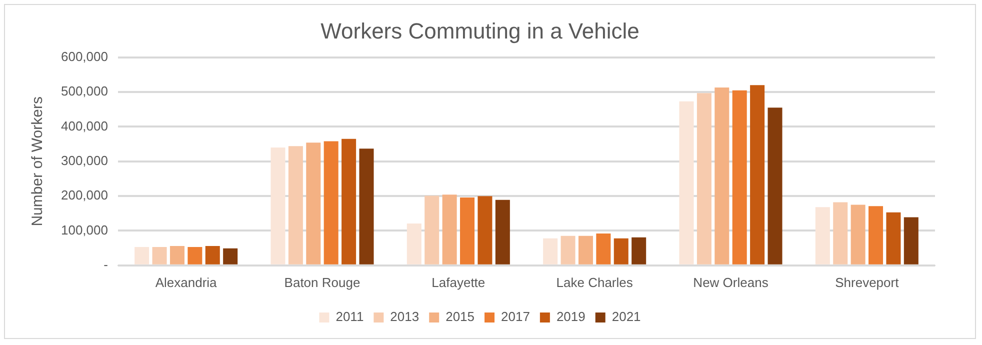 Image resolution: width=982 pixels, height=345 pixels. Describe the element at coordinates (626, 316) in the screenshot. I see `legend-label: 2021` at that location.